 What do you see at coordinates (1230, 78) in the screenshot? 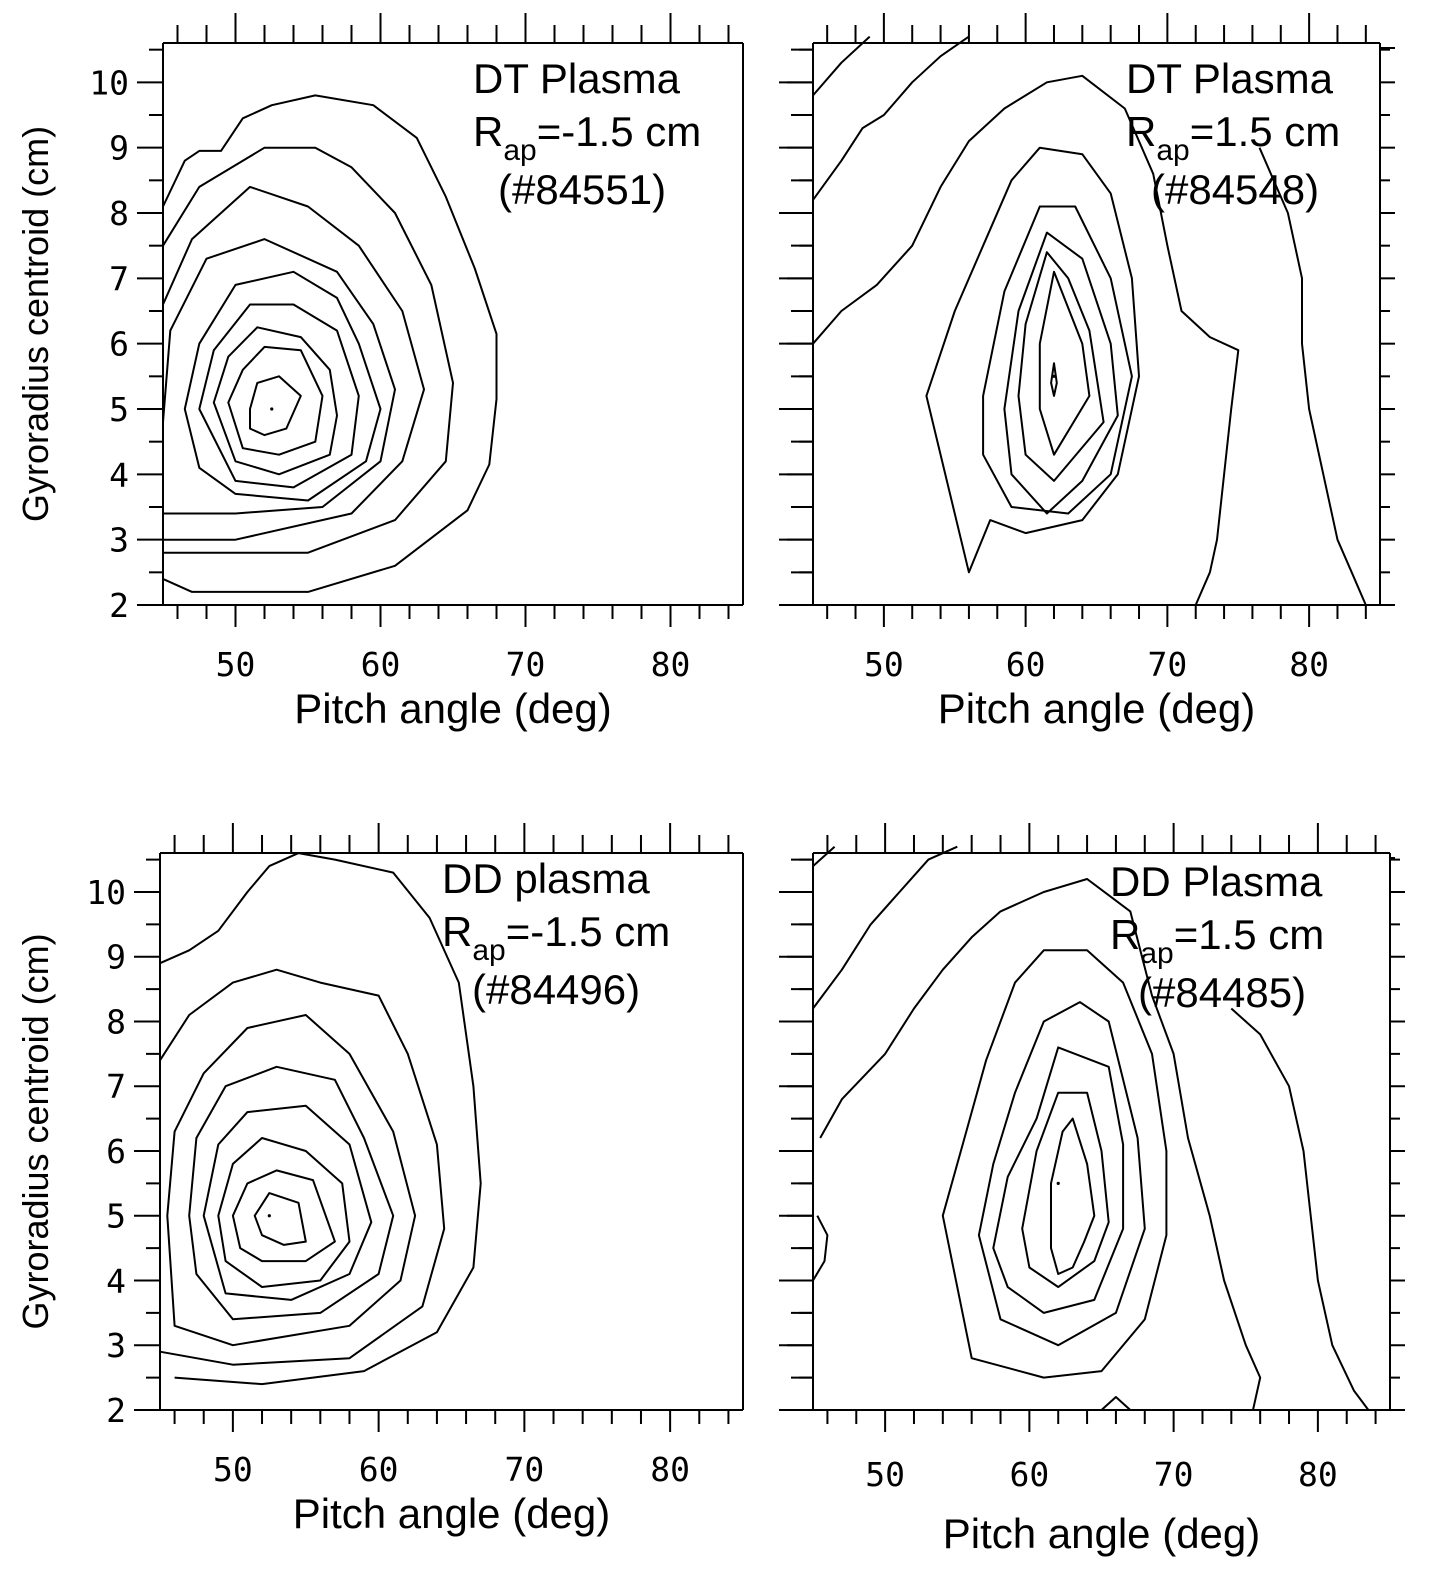
I see `plasma-label: DT Plasma` at bounding box center [1230, 78].